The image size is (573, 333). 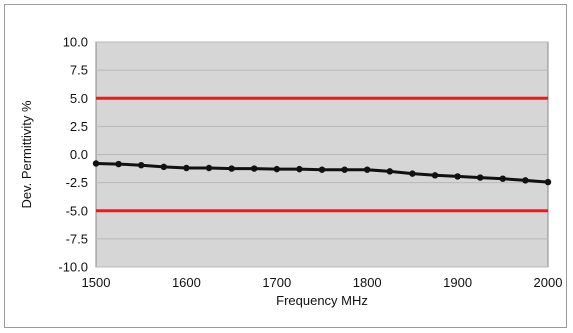 What do you see at coordinates (79, 70) in the screenshot?
I see `y-tick-label: 7.5` at bounding box center [79, 70].